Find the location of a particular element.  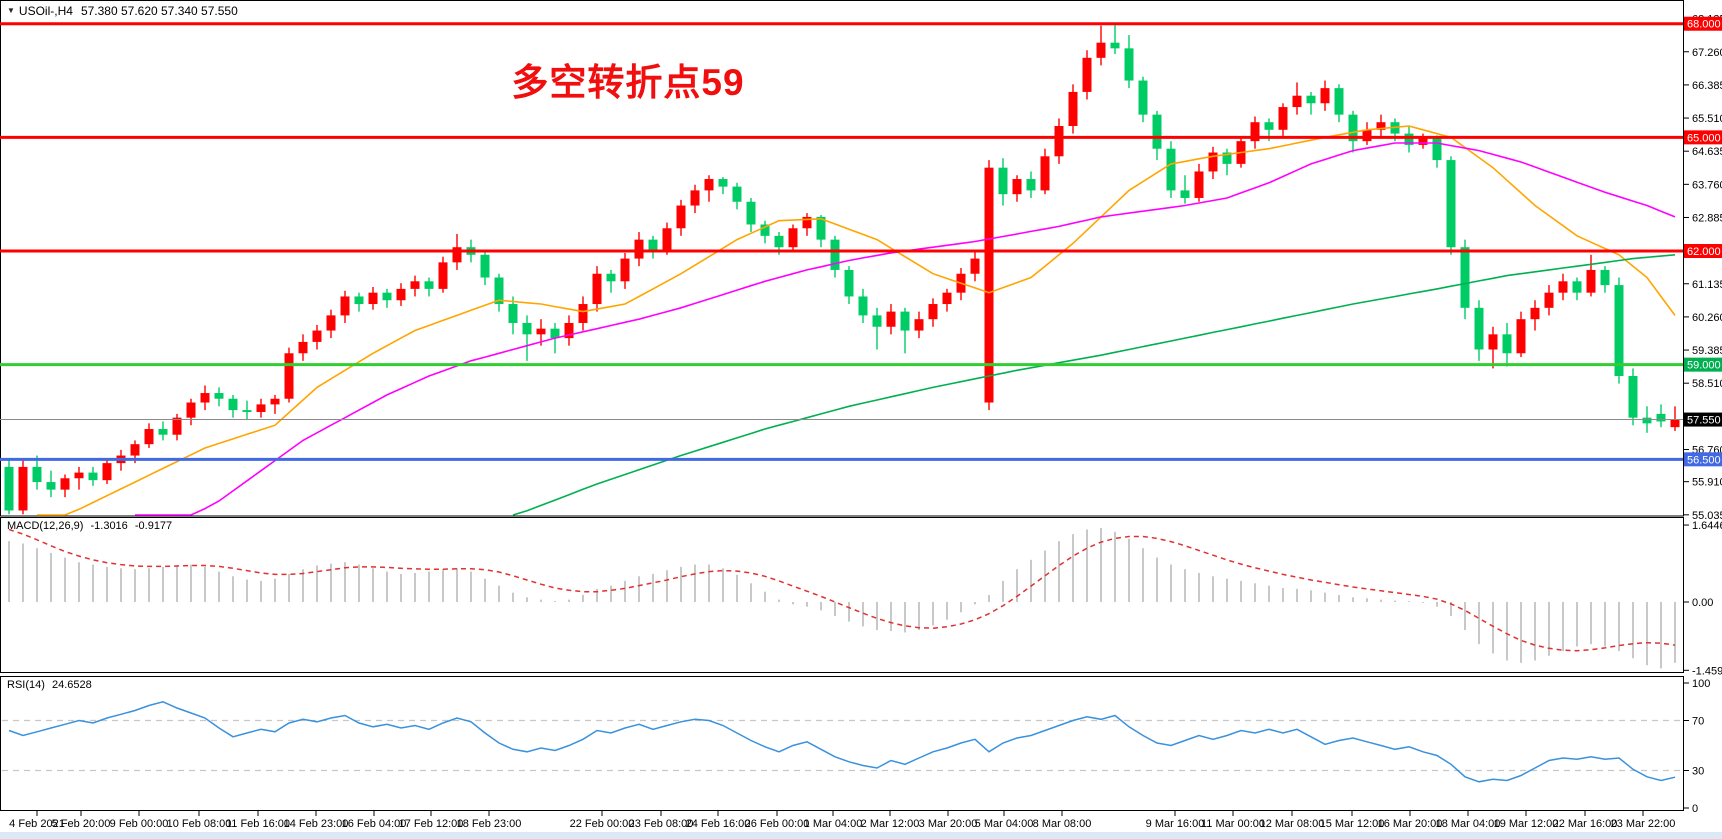

svg-text: 63.760 is located at coordinates (1707, 185).